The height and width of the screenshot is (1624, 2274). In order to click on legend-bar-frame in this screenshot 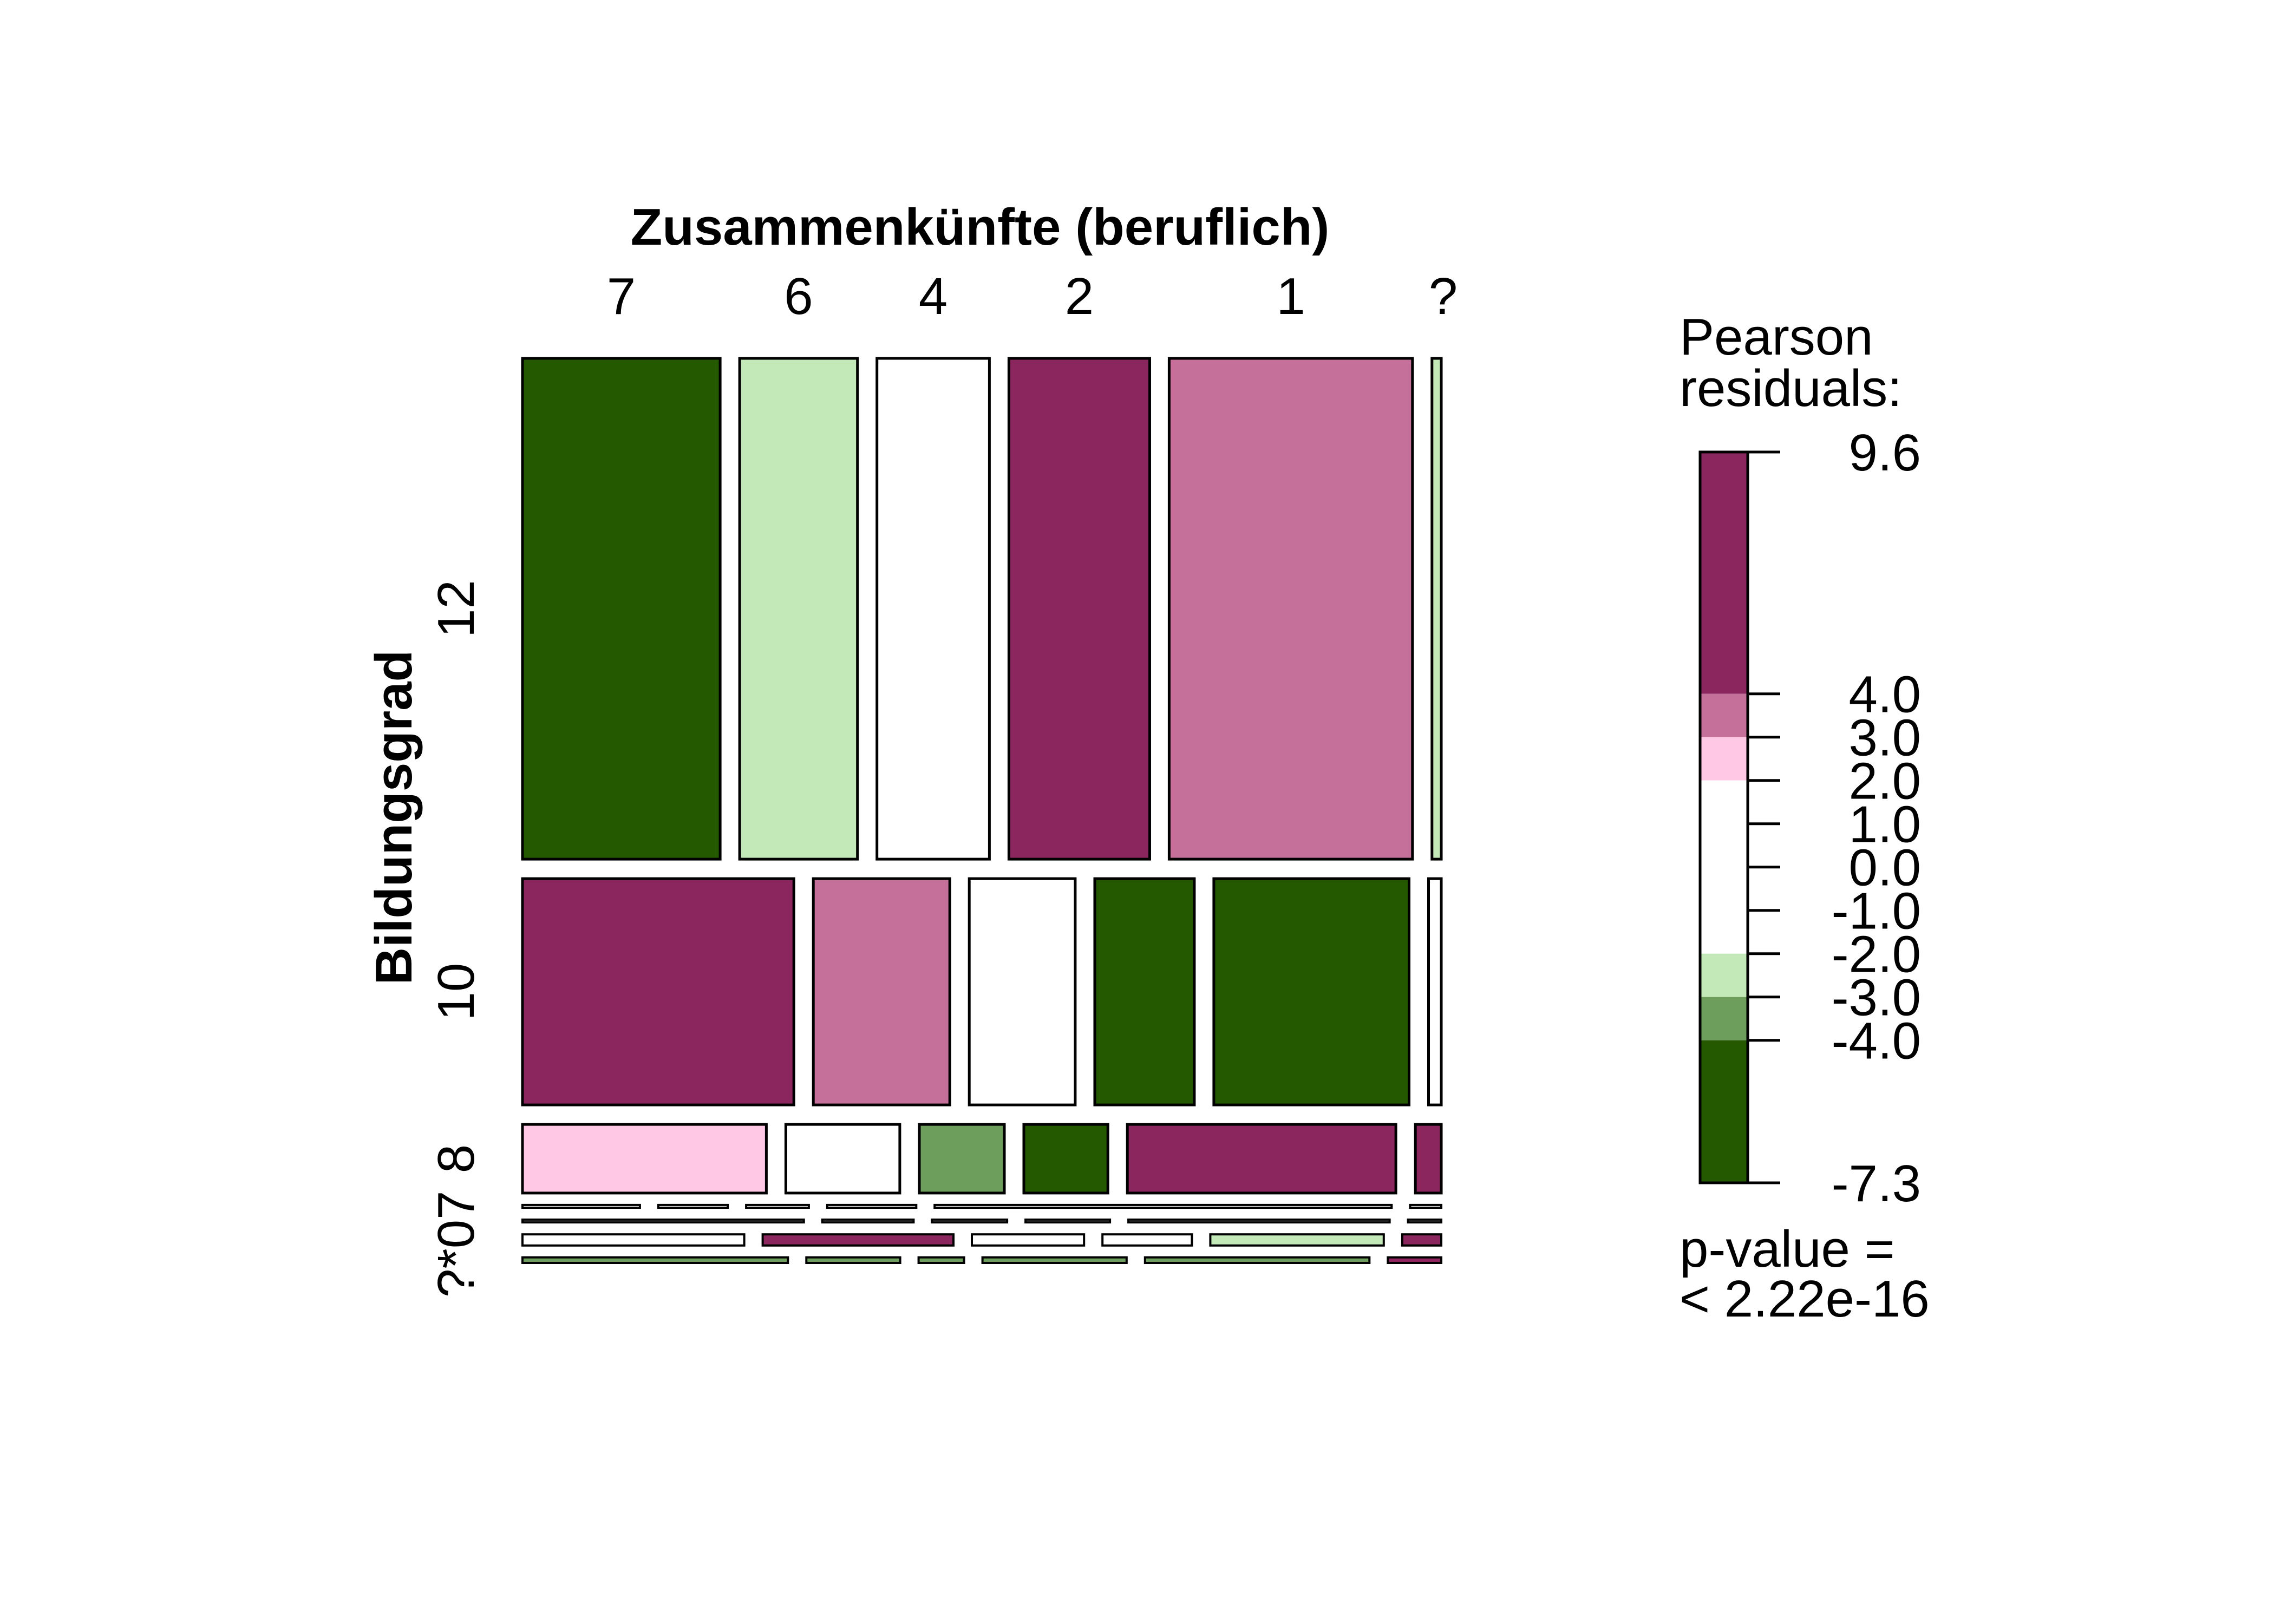, I will do `click(1724, 817)`.